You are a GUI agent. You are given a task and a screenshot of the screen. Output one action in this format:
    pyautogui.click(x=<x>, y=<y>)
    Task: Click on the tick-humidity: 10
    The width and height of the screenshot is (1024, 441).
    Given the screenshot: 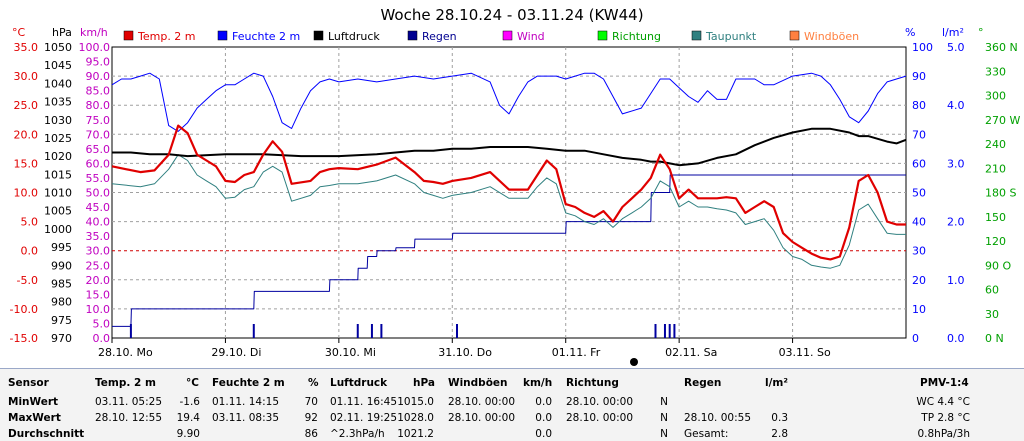 What is the action you would take?
    pyautogui.click(x=919, y=309)
    